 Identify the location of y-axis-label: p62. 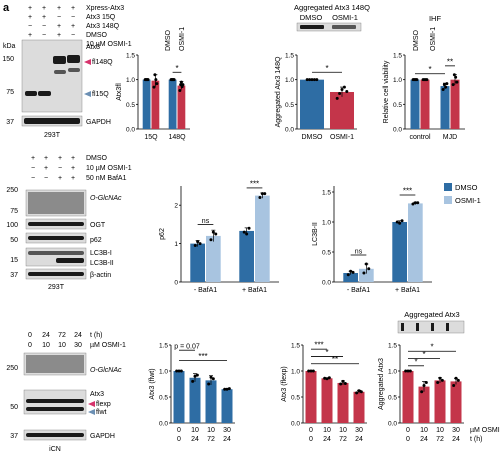
(162, 234).